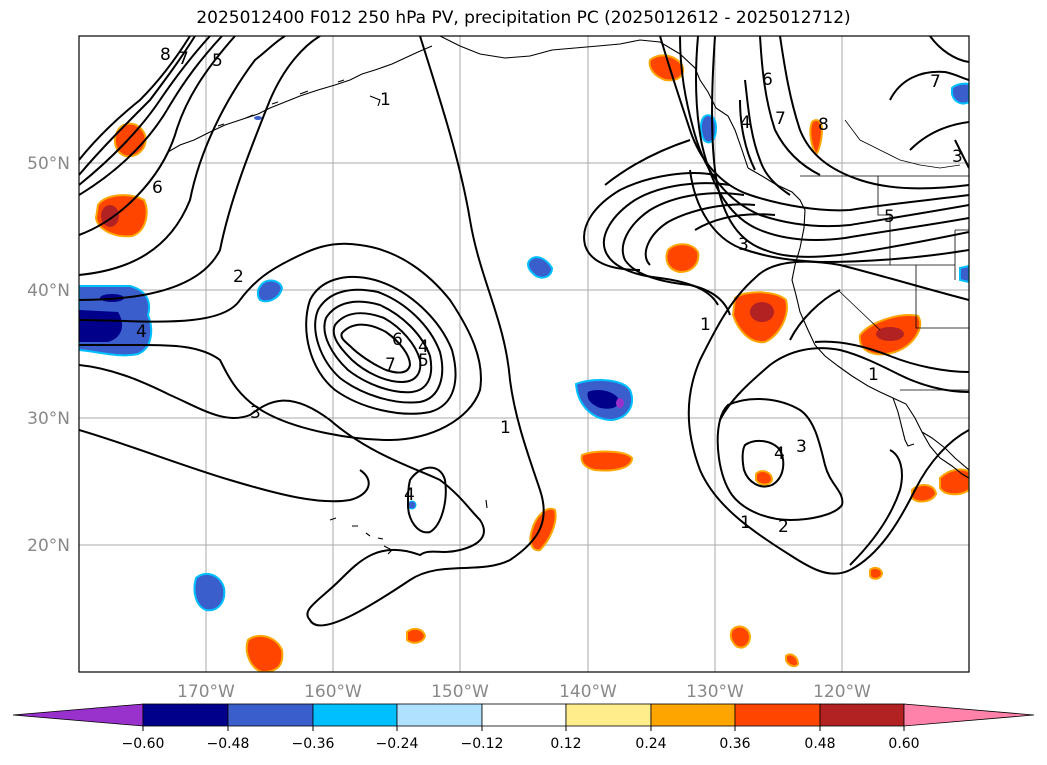  I want to click on longitude-labels: 170°W 160°W 150°W 140°W 130°W 120°W, so click(524, 692).